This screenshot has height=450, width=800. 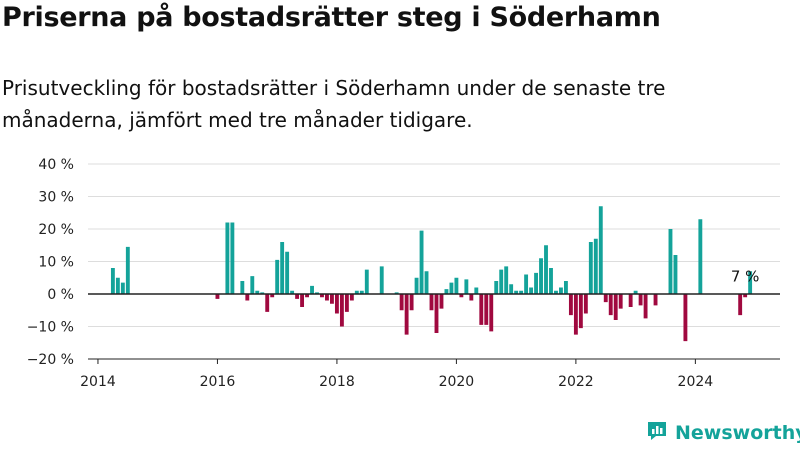 I want to click on x-tick-label: 2018, so click(x=337, y=382).